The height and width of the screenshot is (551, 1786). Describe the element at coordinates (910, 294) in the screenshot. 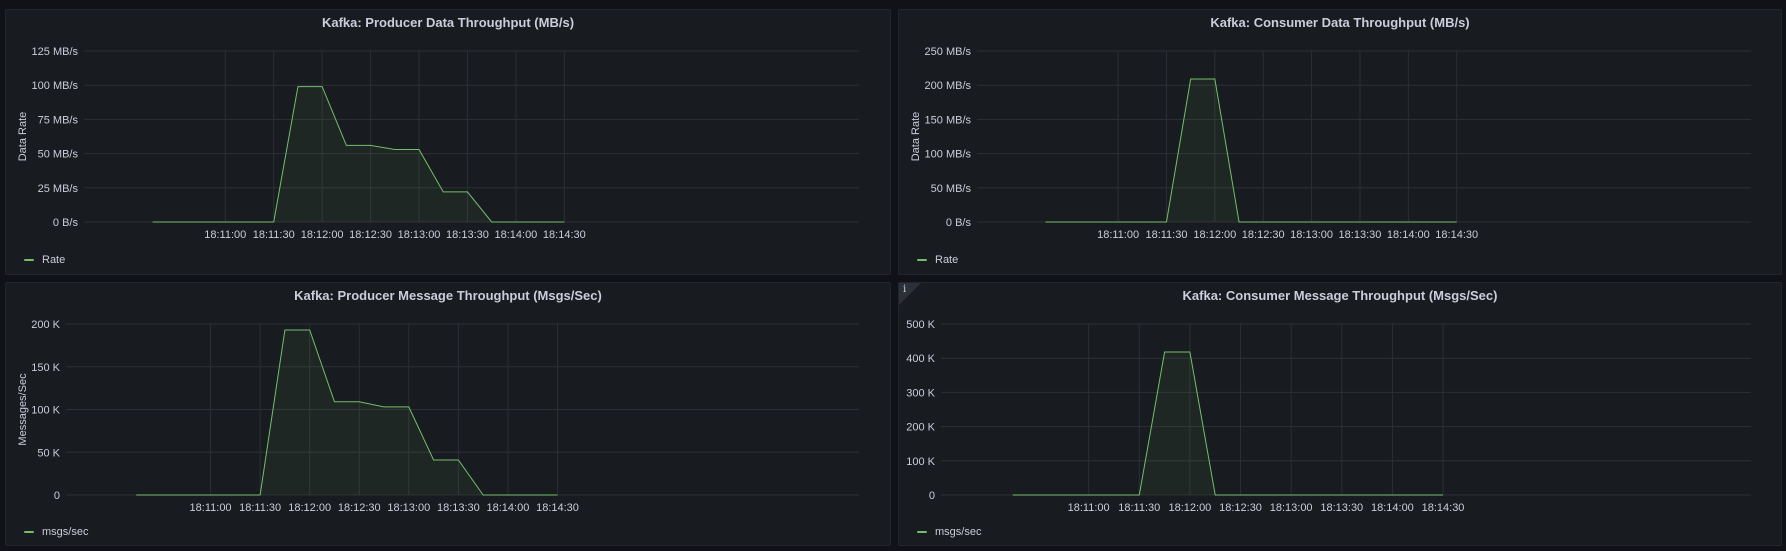

I see `info-corner` at that location.